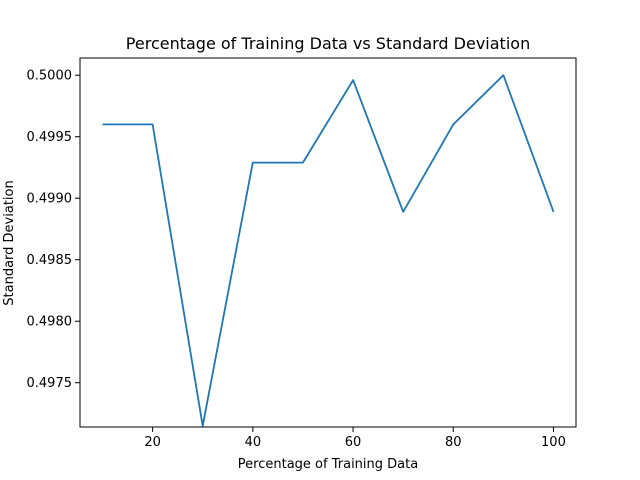 The width and height of the screenshot is (640, 480). What do you see at coordinates (50, 199) in the screenshot?
I see `y-tick-label: 0.4990` at bounding box center [50, 199].